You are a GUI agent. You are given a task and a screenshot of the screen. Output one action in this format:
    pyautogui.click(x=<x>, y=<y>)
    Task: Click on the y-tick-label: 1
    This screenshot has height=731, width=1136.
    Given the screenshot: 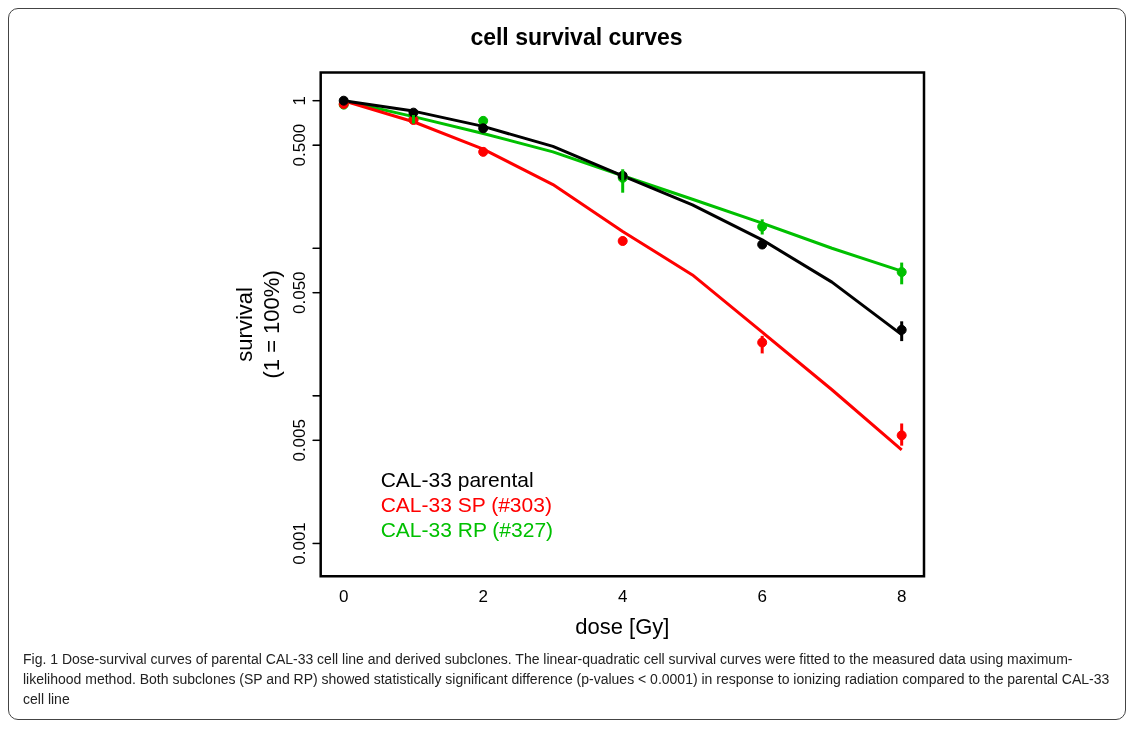 What is the action you would take?
    pyautogui.click(x=299, y=100)
    